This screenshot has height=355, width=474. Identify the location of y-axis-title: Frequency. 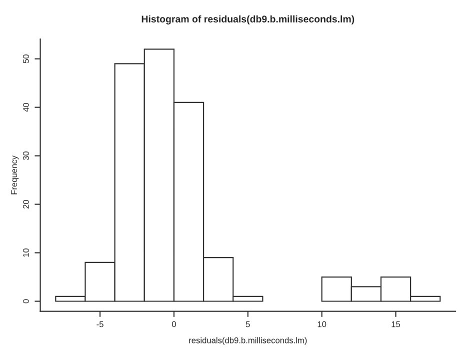
(15, 175).